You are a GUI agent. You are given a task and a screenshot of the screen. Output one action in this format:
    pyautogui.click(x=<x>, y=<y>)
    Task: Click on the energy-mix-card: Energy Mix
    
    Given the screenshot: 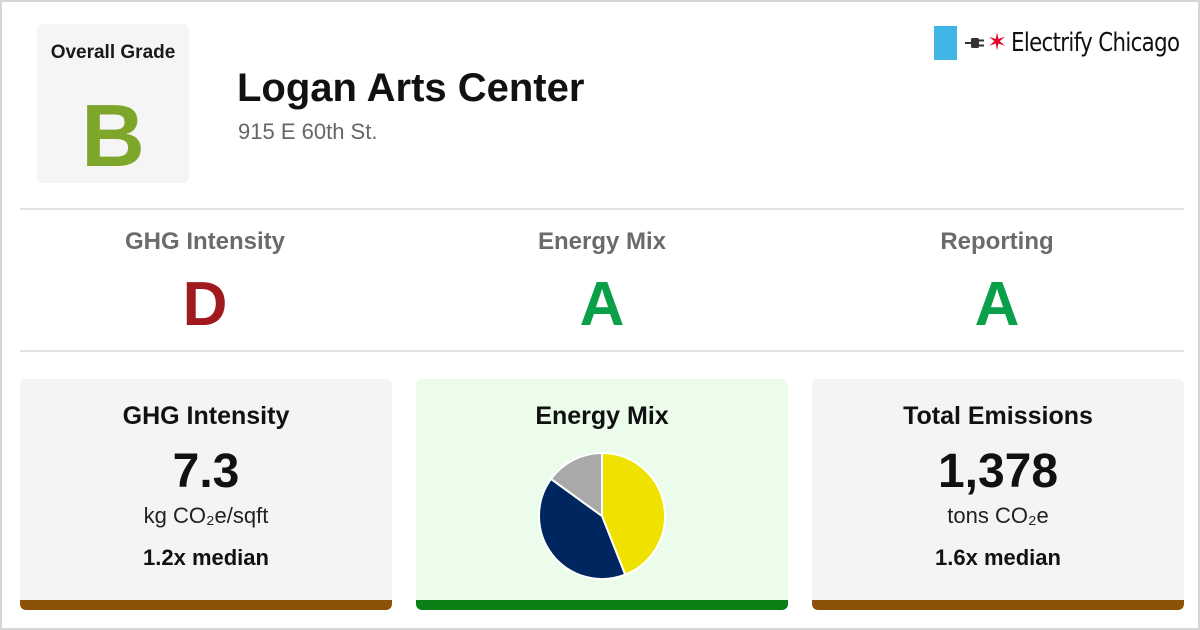 What is the action you would take?
    pyautogui.click(x=602, y=494)
    